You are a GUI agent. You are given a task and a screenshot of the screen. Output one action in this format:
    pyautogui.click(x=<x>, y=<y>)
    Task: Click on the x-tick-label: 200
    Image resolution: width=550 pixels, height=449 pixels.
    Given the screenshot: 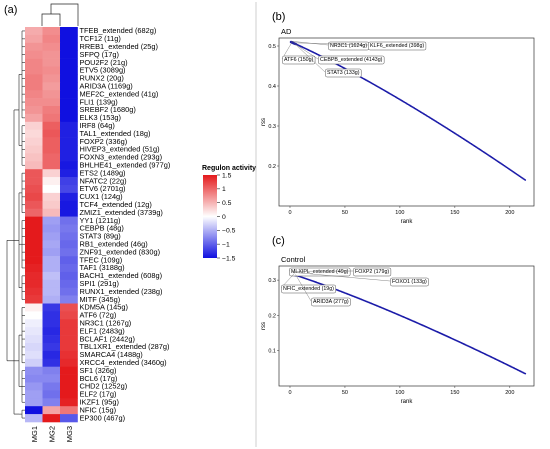 What is the action you would take?
    pyautogui.click(x=509, y=213)
    